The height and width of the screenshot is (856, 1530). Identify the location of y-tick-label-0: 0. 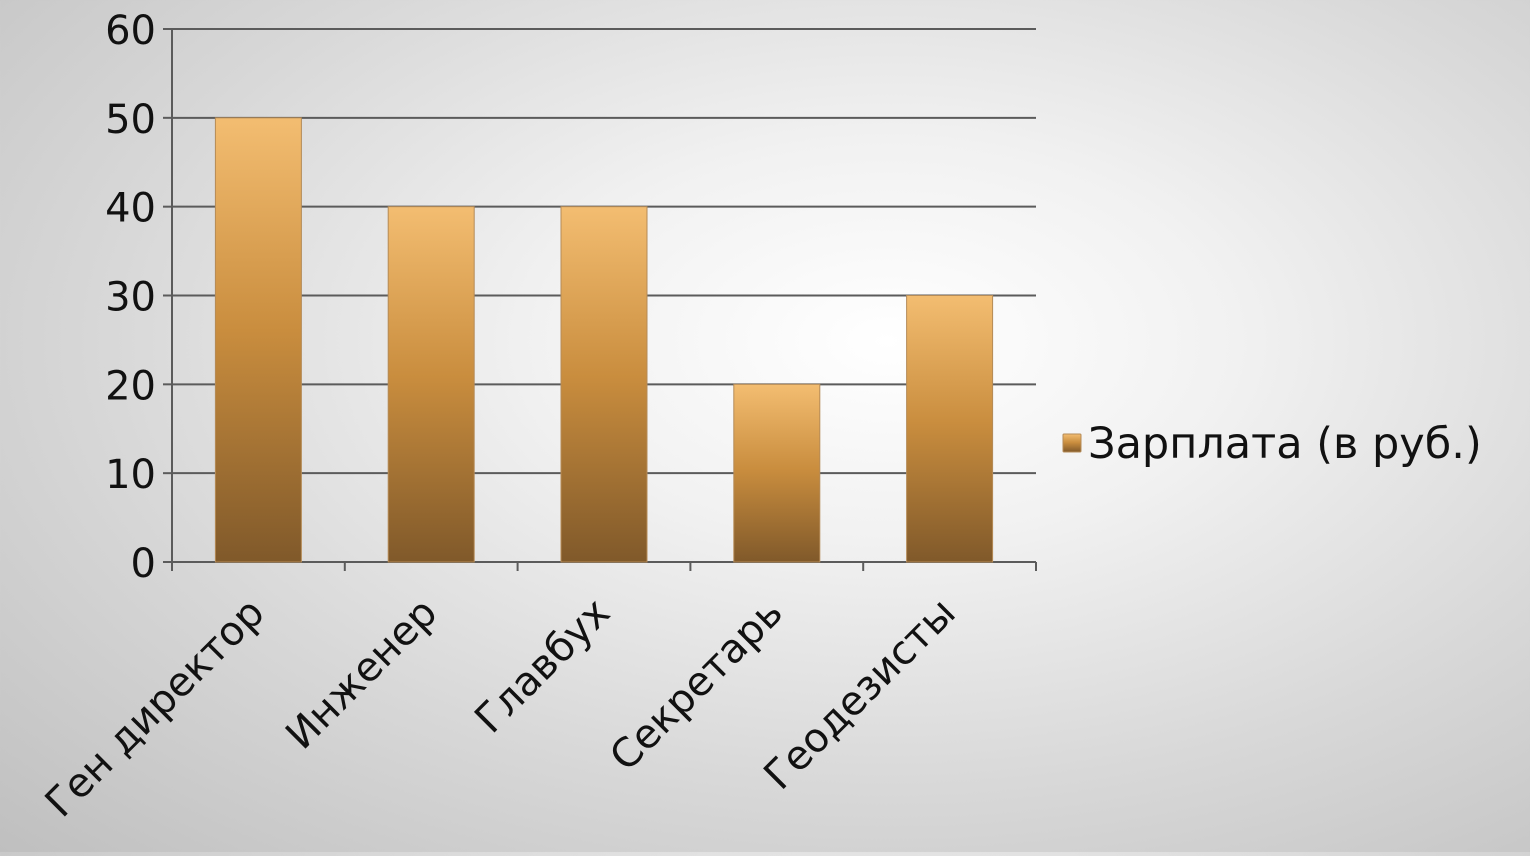
(143, 564).